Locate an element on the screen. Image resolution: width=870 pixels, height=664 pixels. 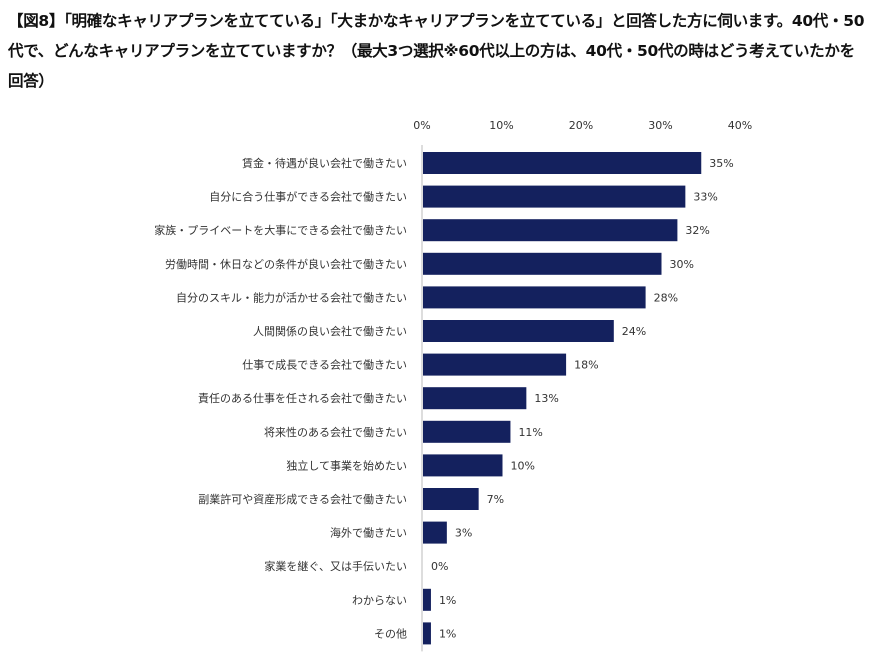
x-tick-label: 0% is located at coordinates (421, 125).